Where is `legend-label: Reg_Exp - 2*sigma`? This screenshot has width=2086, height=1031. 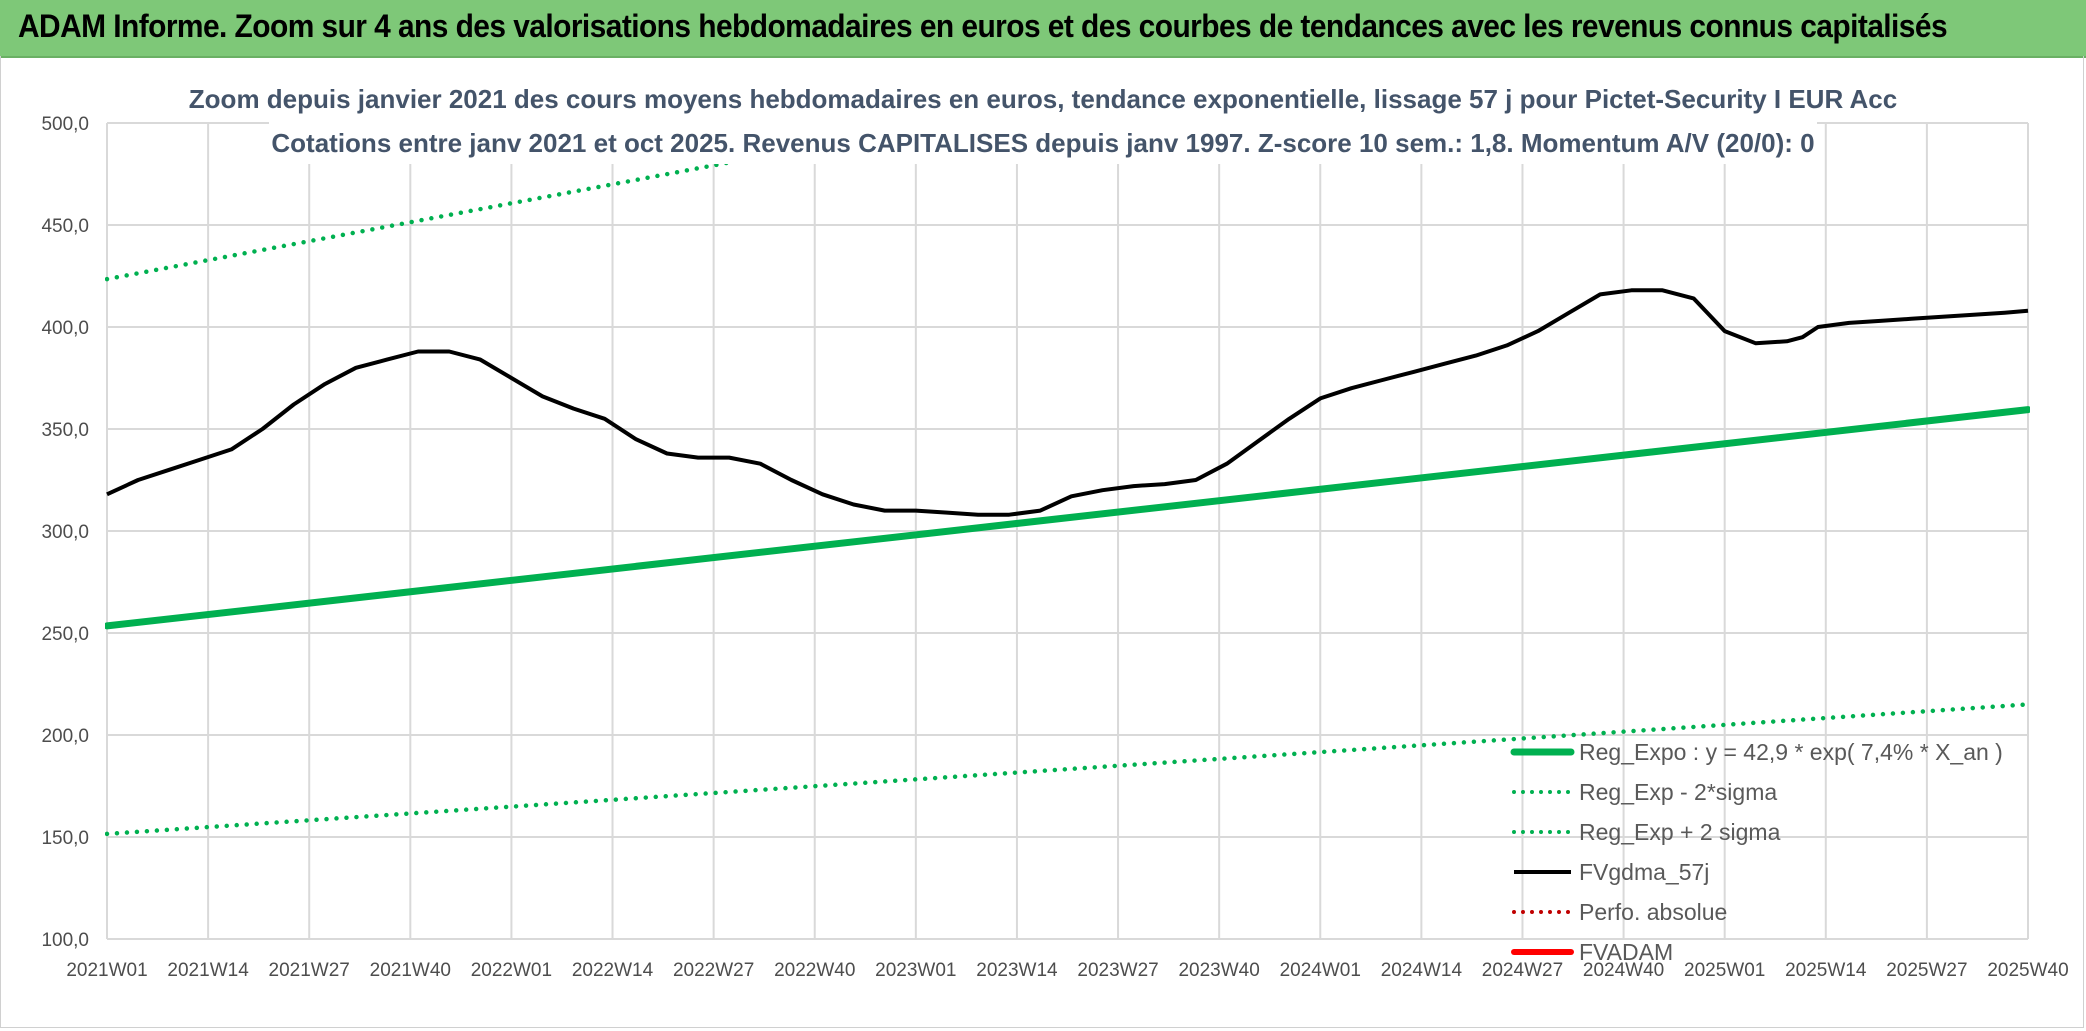
legend-label: Reg_Exp - 2*sigma is located at coordinates (1678, 792).